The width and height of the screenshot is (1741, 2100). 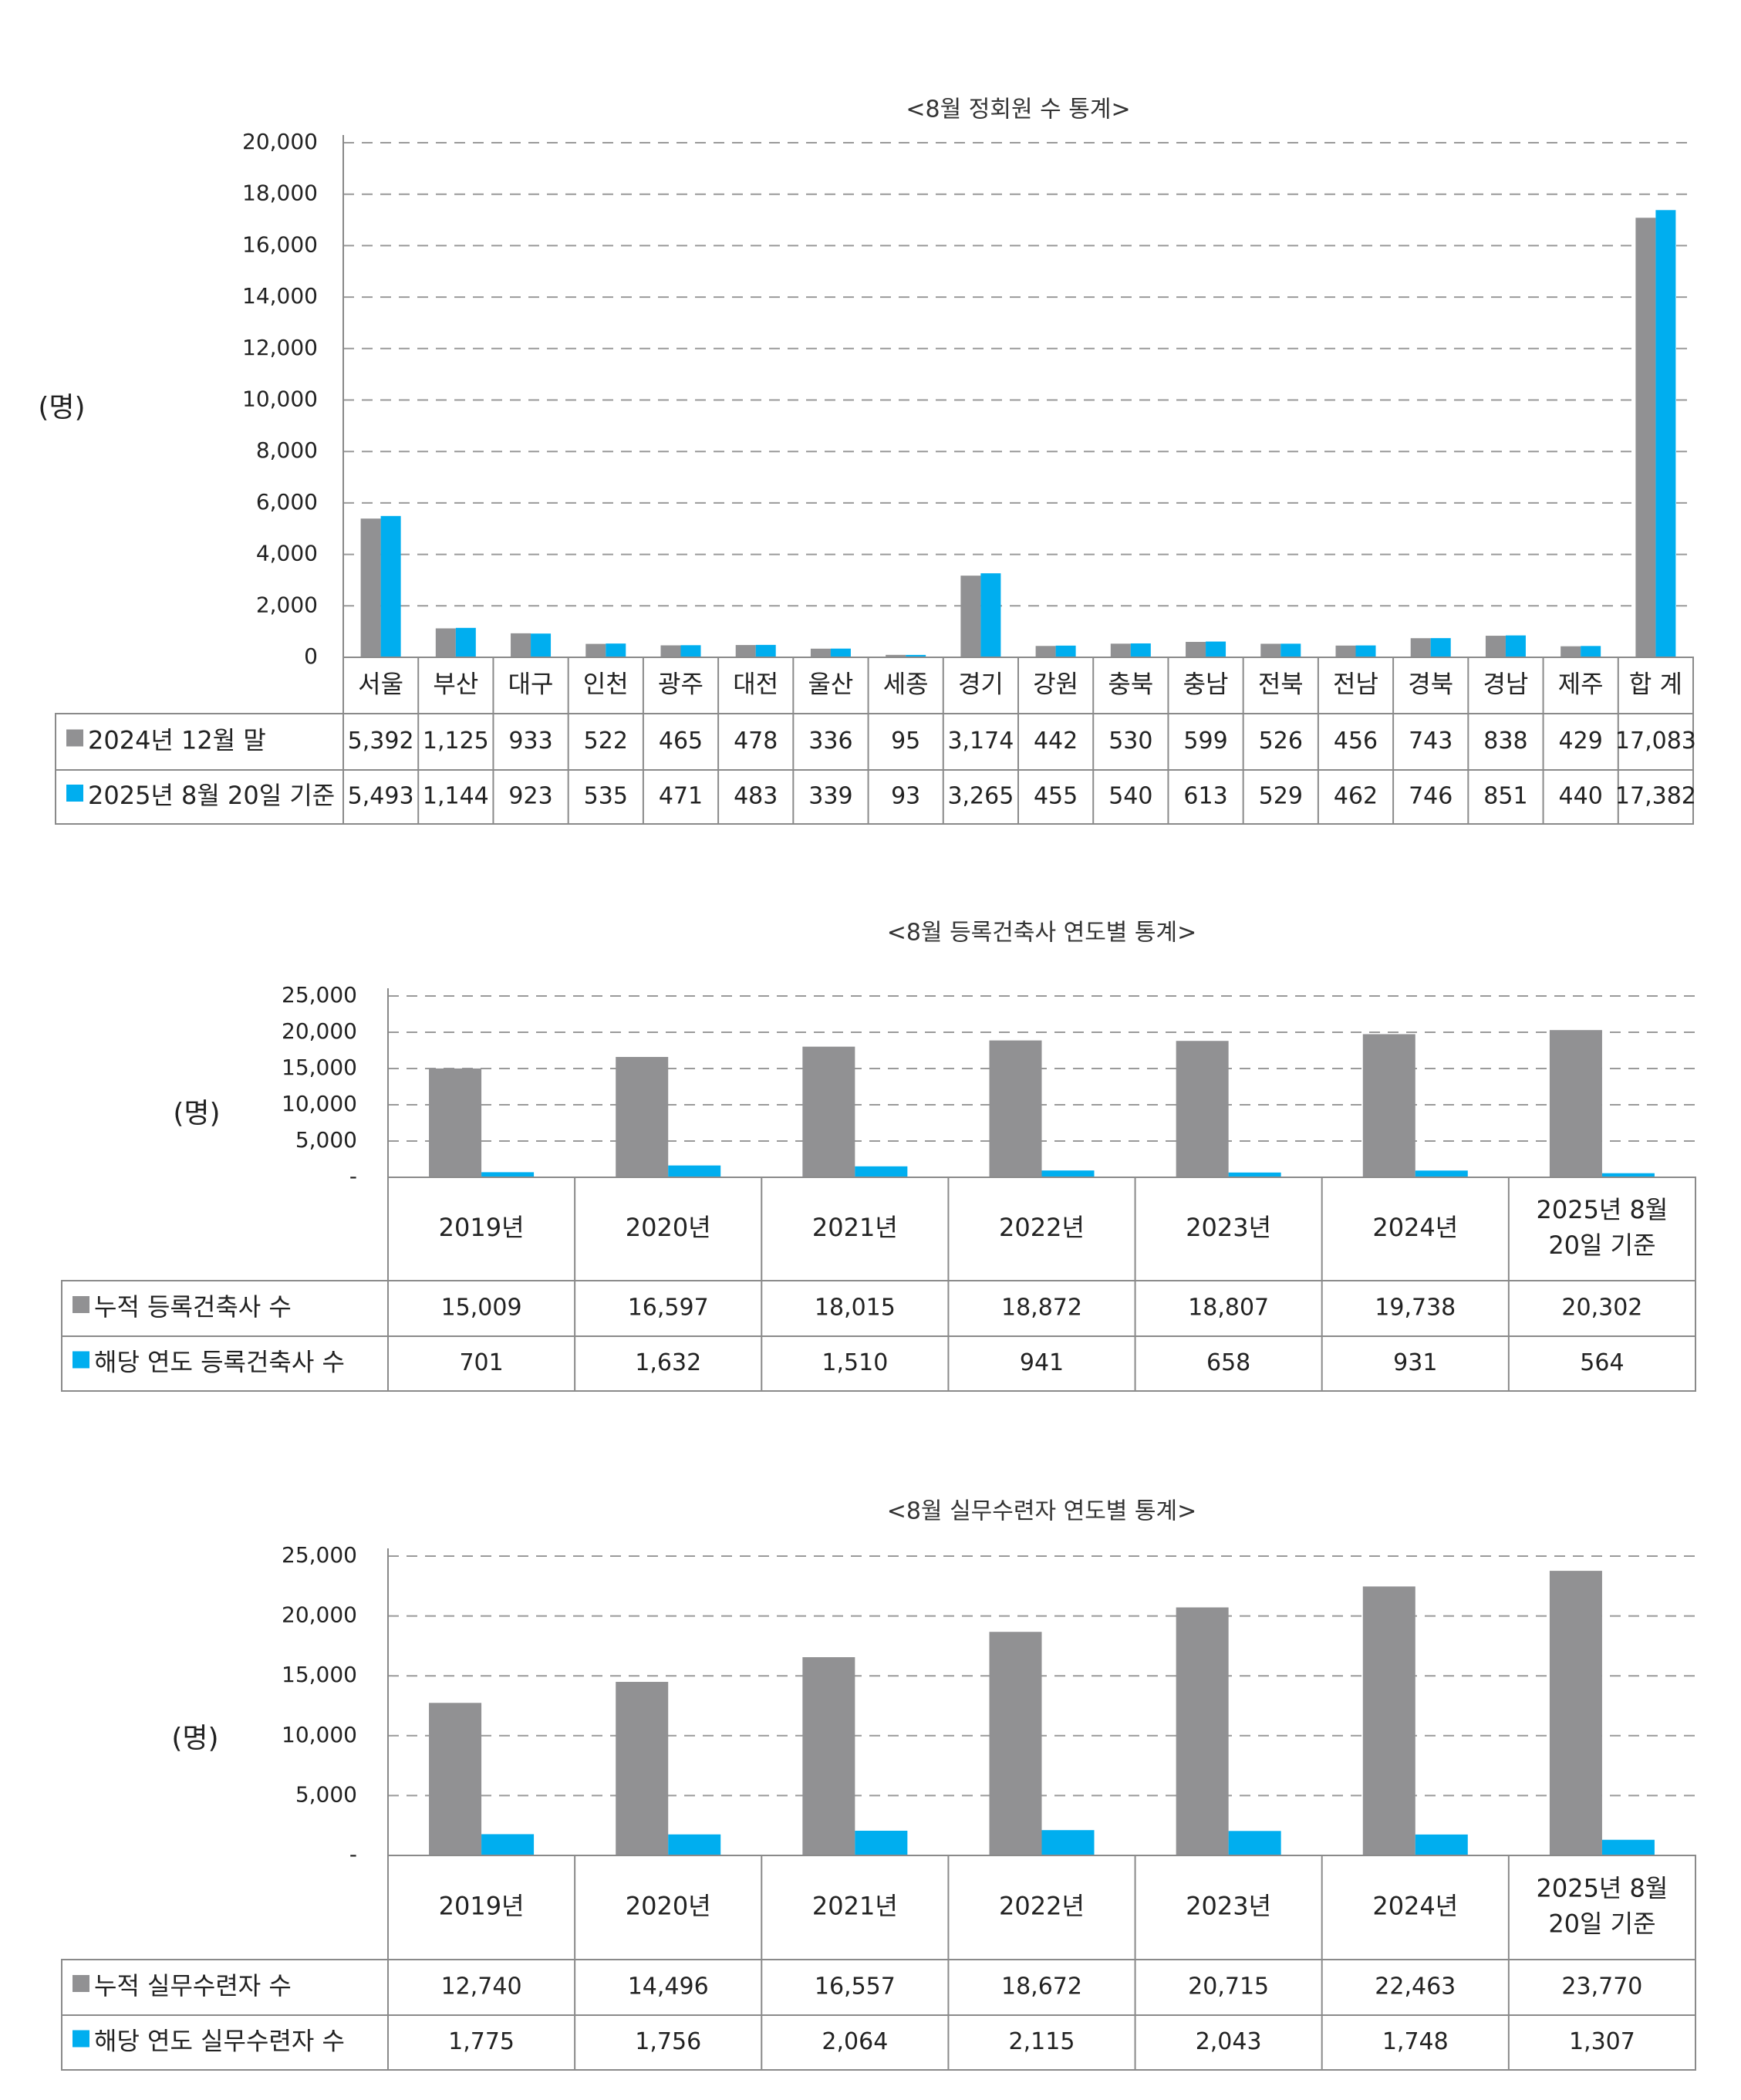 What do you see at coordinates (1228, 1227) in the screenshot?
I see `x-category-label: 2023년` at bounding box center [1228, 1227].